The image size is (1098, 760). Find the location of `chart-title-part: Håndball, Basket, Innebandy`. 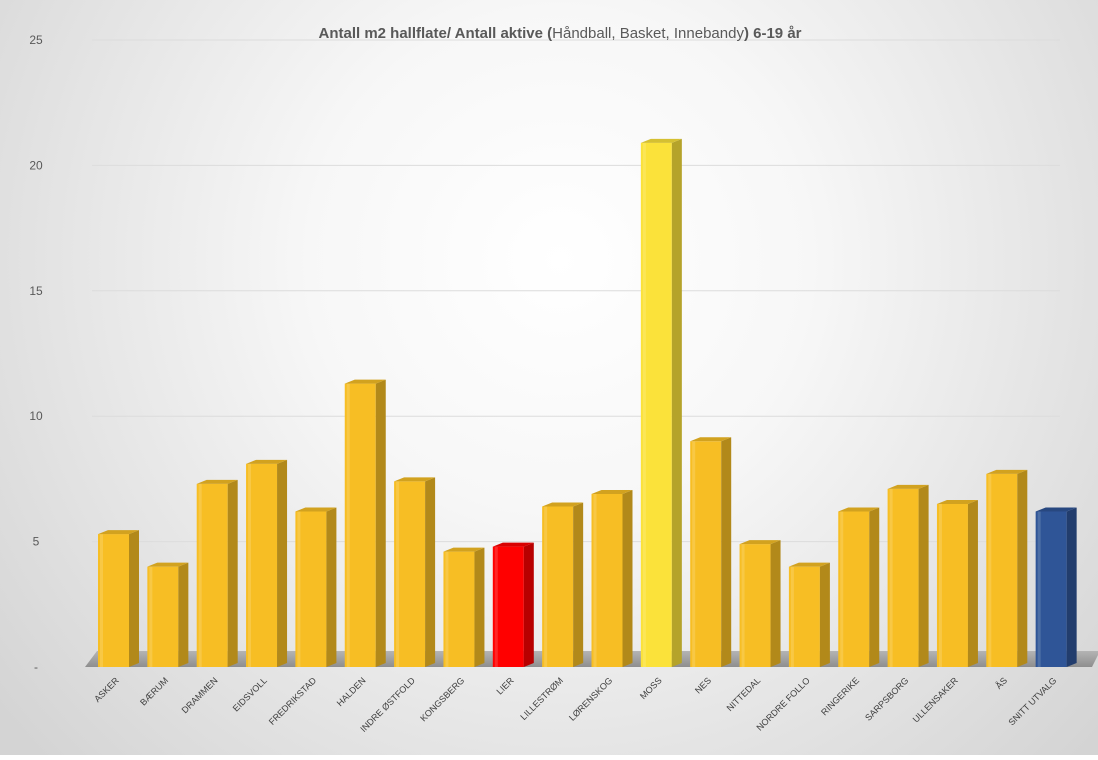

chart-title-part: Håndball, Basket, Innebandy is located at coordinates (648, 33).